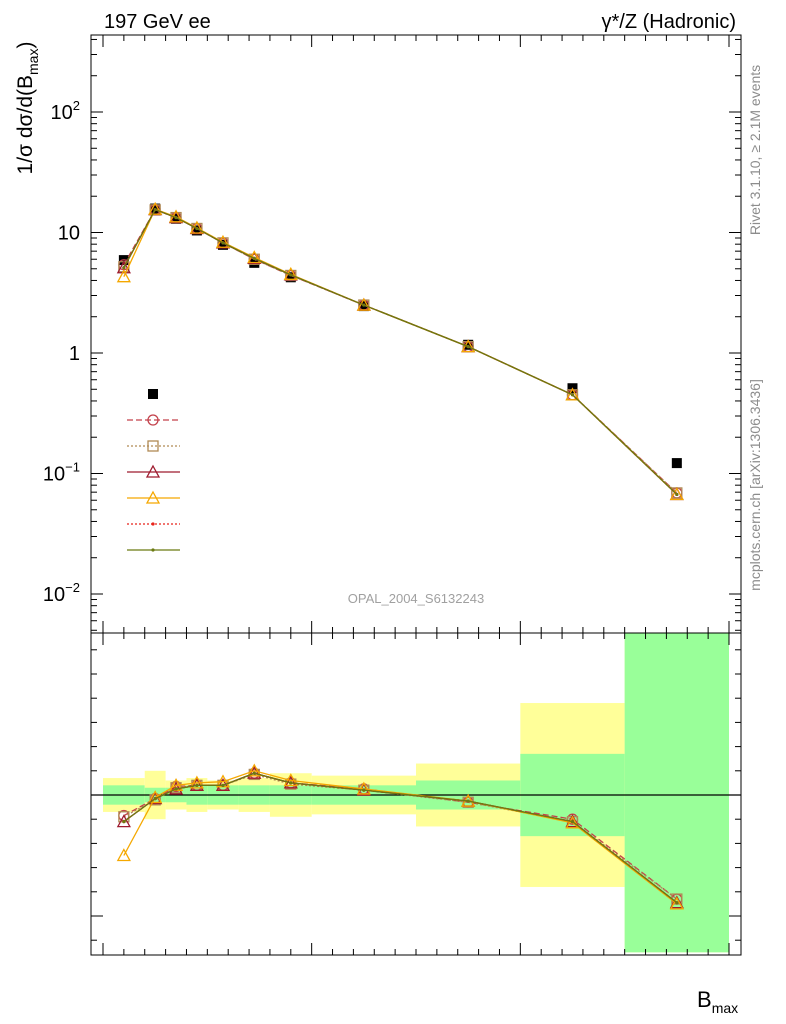  I want to click on header-right: γ*/Z (Hadronic), so click(669, 22).